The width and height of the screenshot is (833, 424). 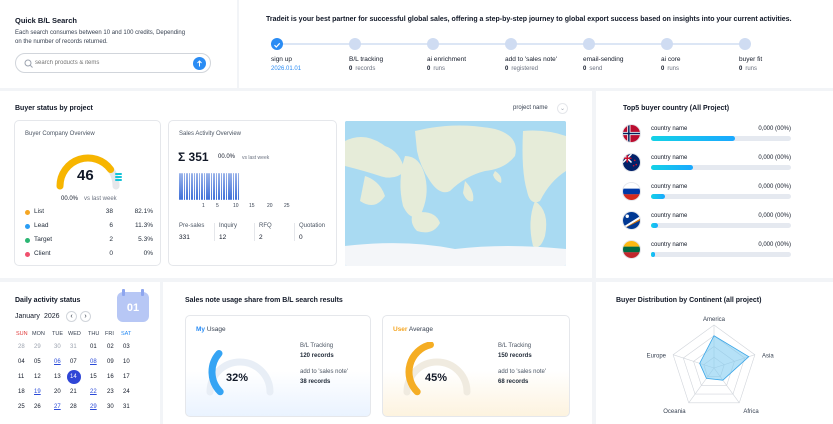 What do you see at coordinates (52, 316) in the screenshot?
I see `calendar-year: 2026` at bounding box center [52, 316].